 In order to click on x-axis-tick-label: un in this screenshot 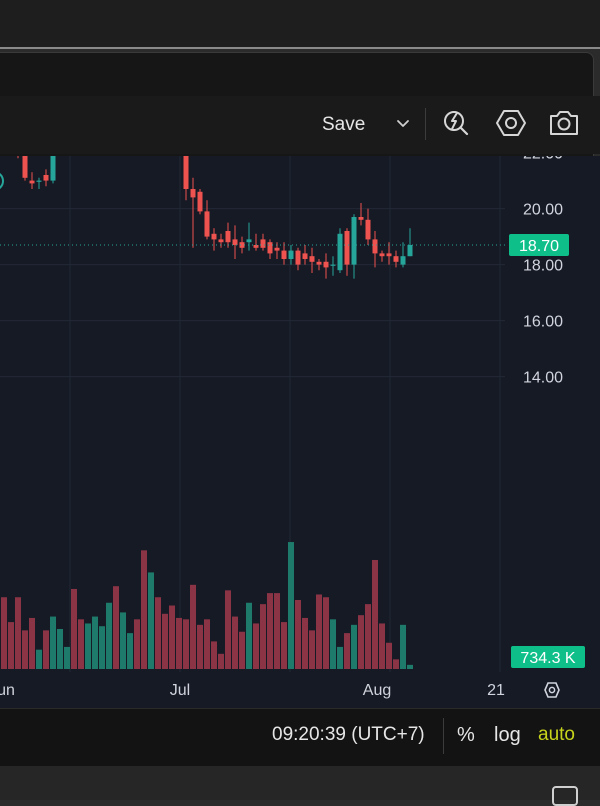, I will do `click(7, 690)`.